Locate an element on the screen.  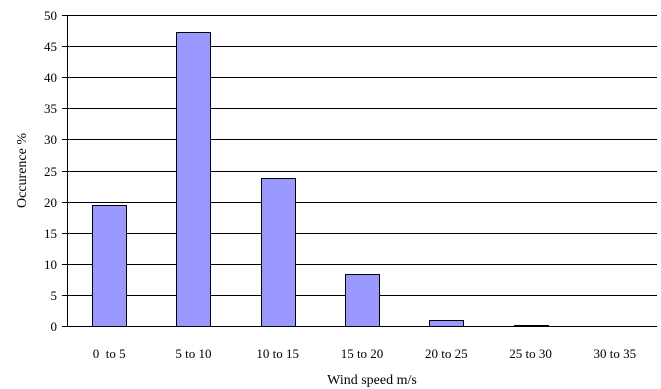
y-tick-label-25: 25 is located at coordinates (50, 171).